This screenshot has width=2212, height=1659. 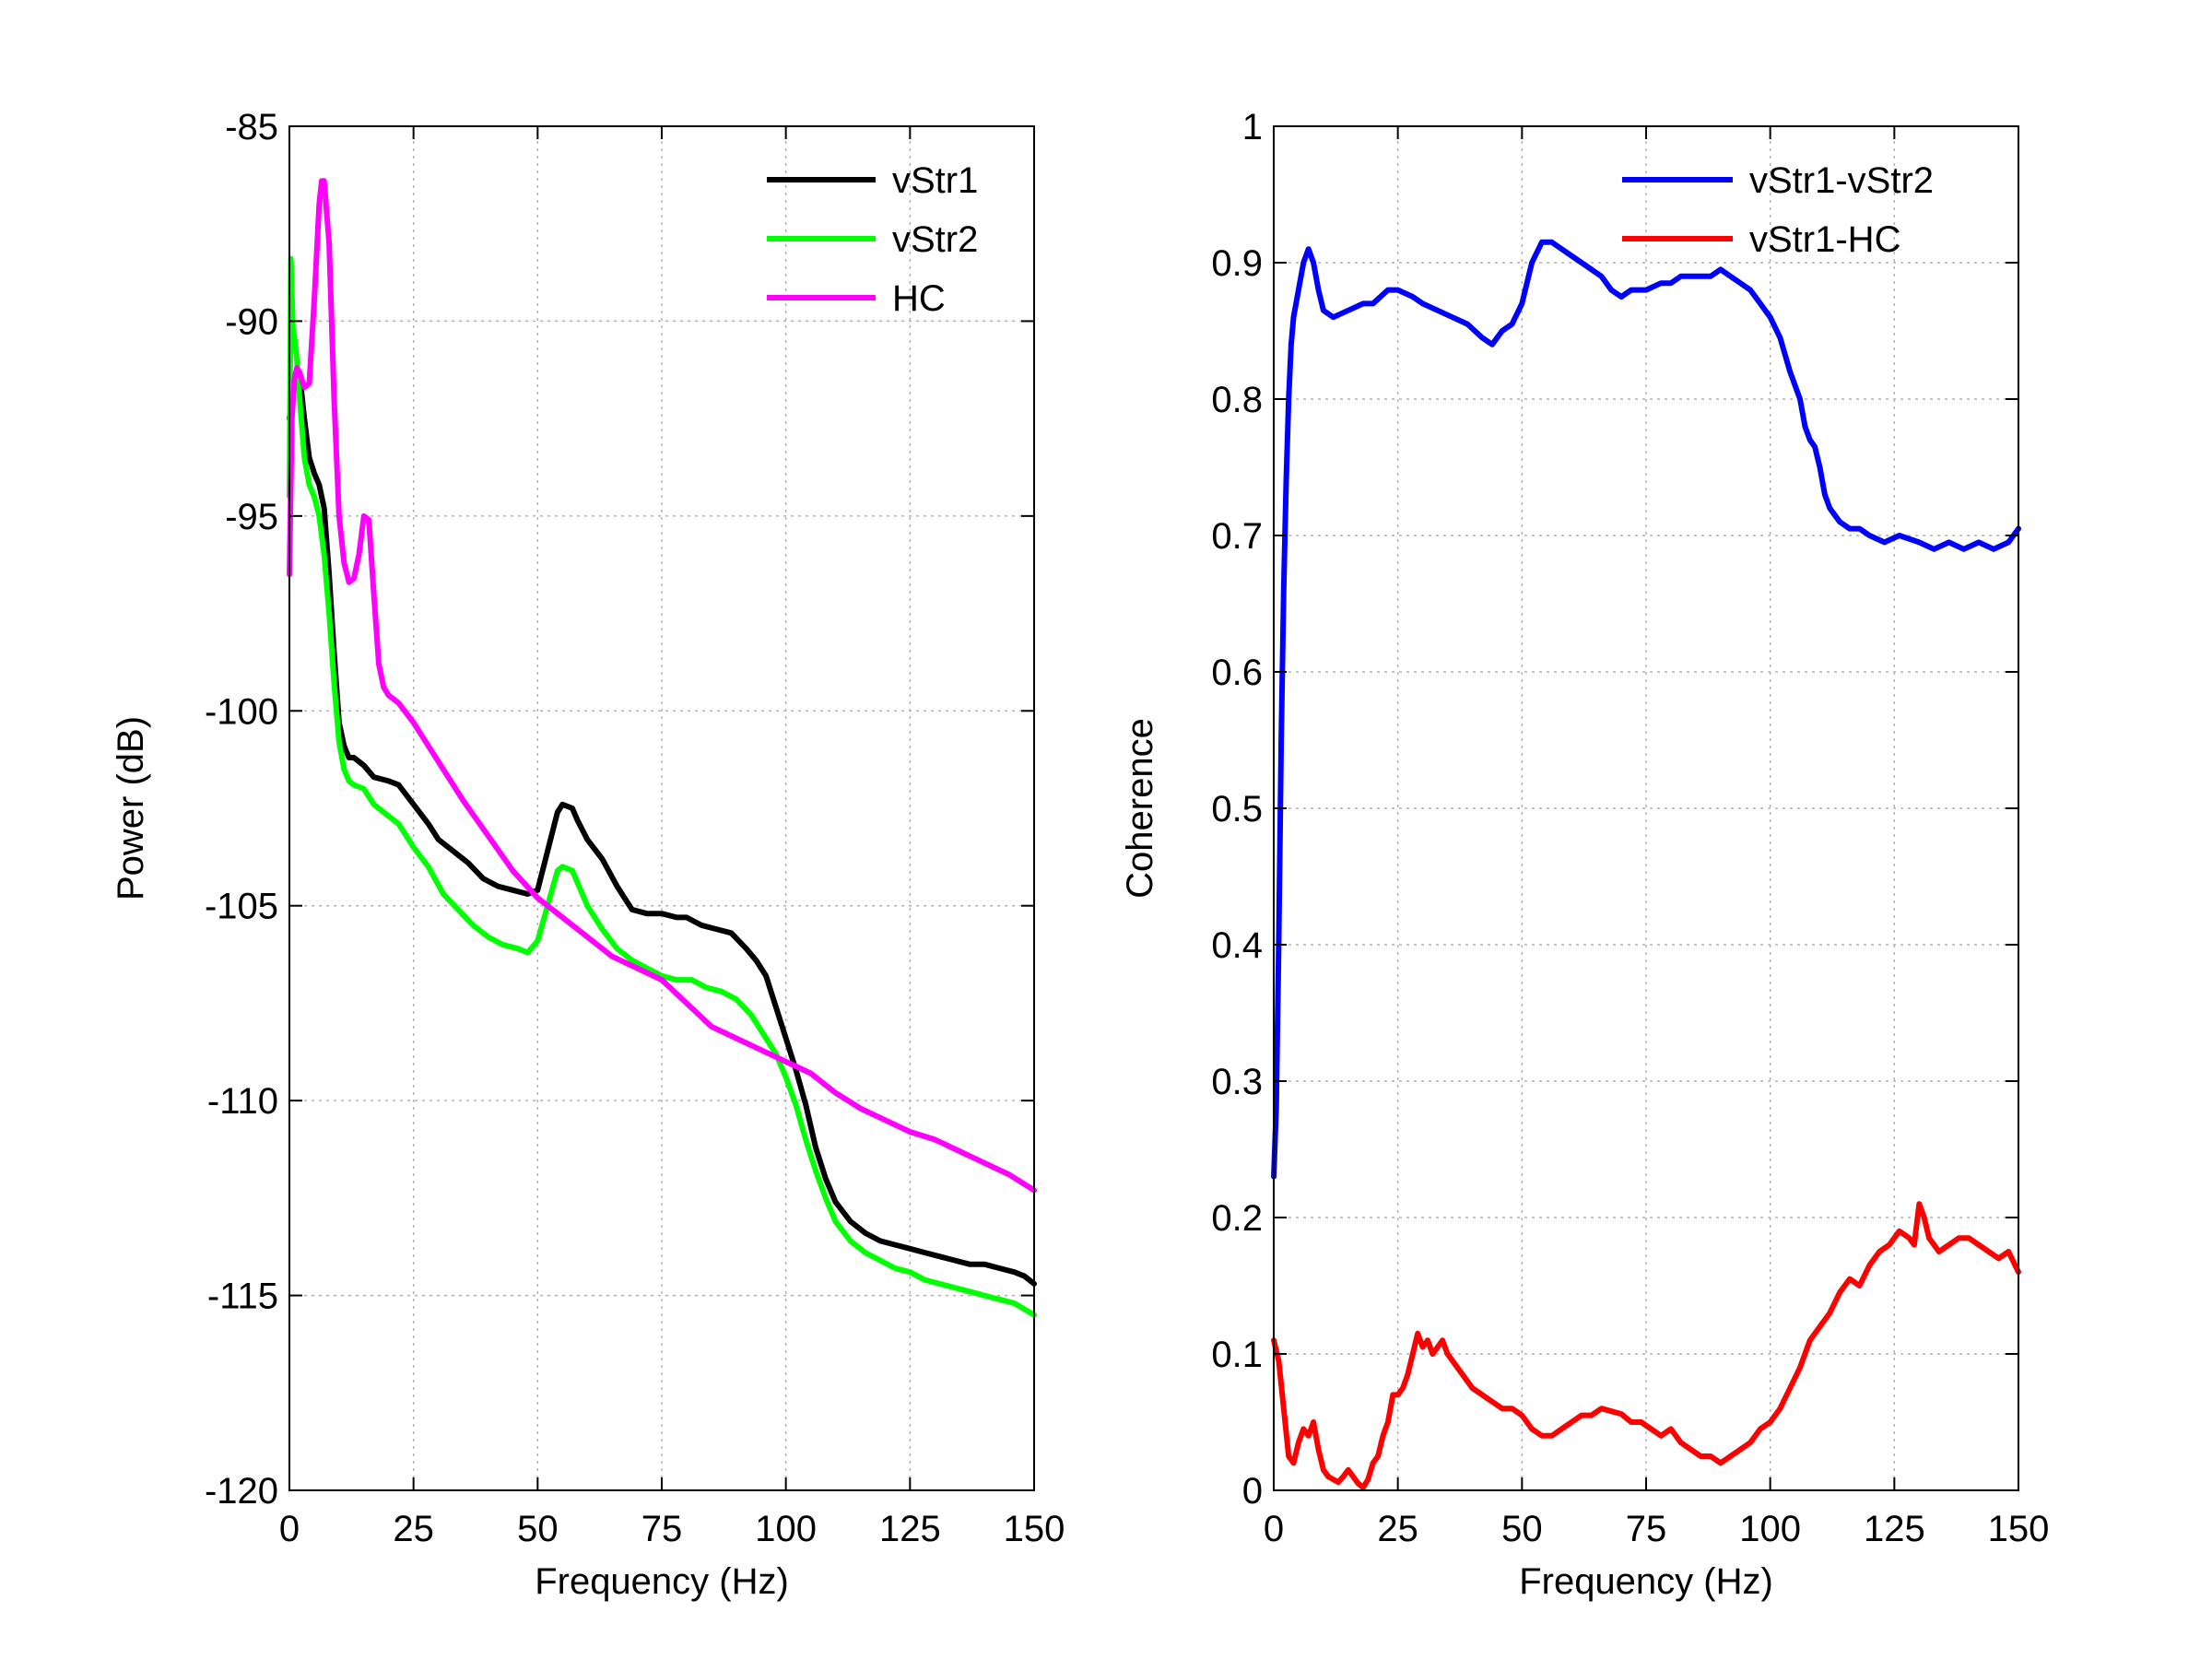 I want to click on legend-label-vstr2: vStr2, so click(x=935, y=239).